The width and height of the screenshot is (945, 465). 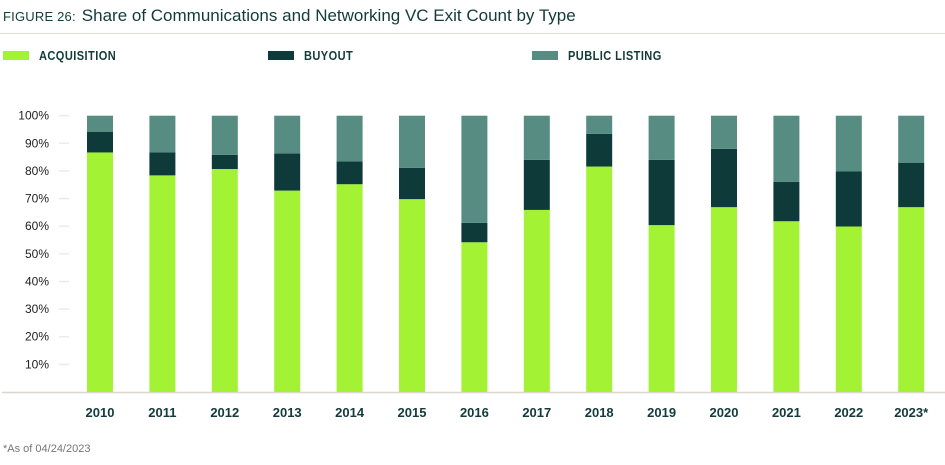 I want to click on x-tick-label: 2015, so click(x=412, y=412).